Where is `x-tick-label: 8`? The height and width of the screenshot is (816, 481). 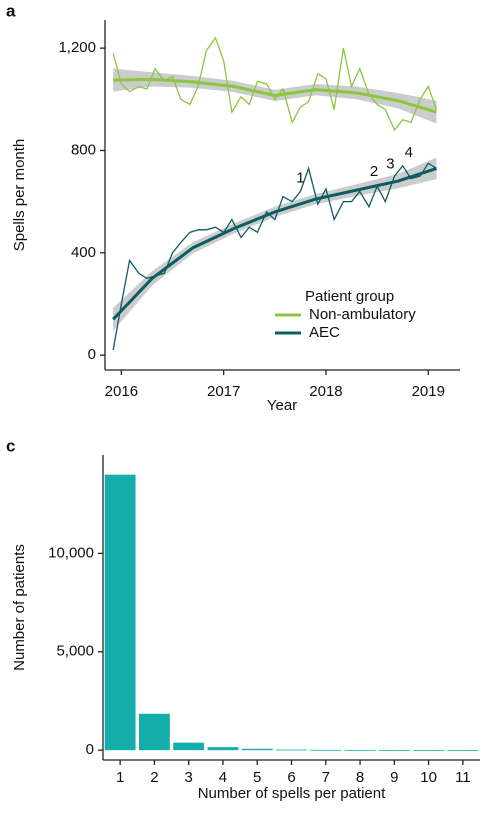
x-tick-label: 8 is located at coordinates (360, 777).